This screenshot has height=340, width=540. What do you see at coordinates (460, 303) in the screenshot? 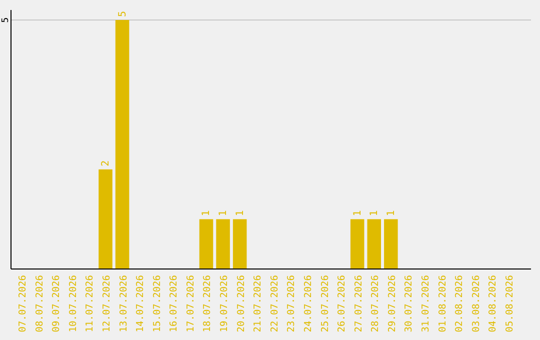
I see `x-tick-label: 02.08.2026` at bounding box center [460, 303].